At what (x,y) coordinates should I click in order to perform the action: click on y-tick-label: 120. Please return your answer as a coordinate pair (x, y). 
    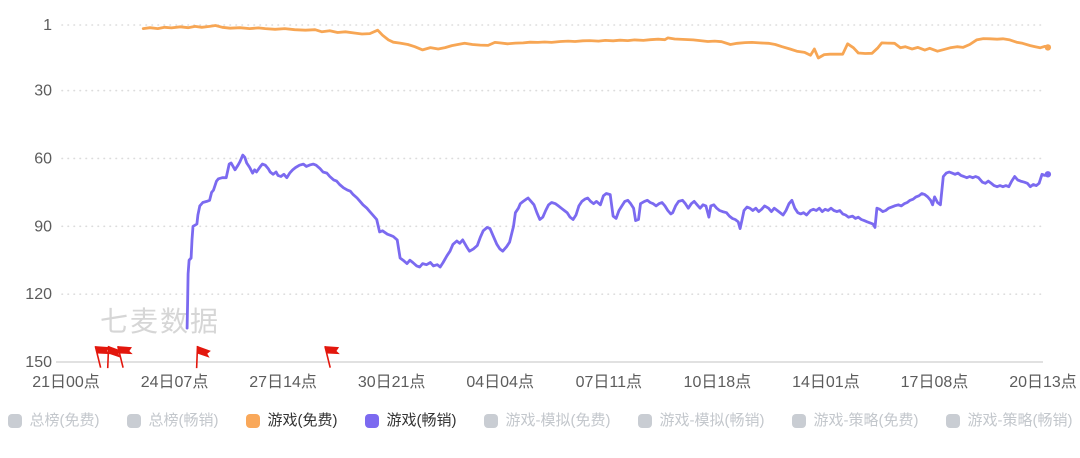
    Looking at the image, I should click on (38, 294).